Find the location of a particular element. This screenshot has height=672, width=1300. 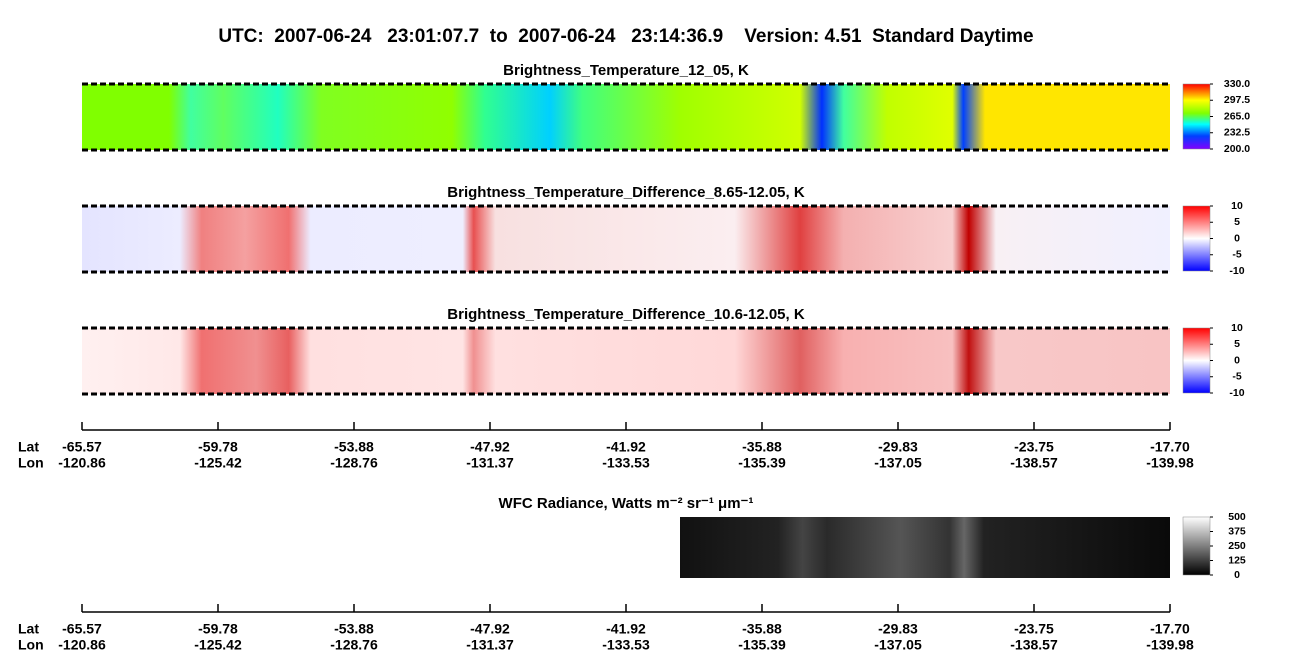

colorbar-tick-label: 265.0 is located at coordinates (1237, 116).